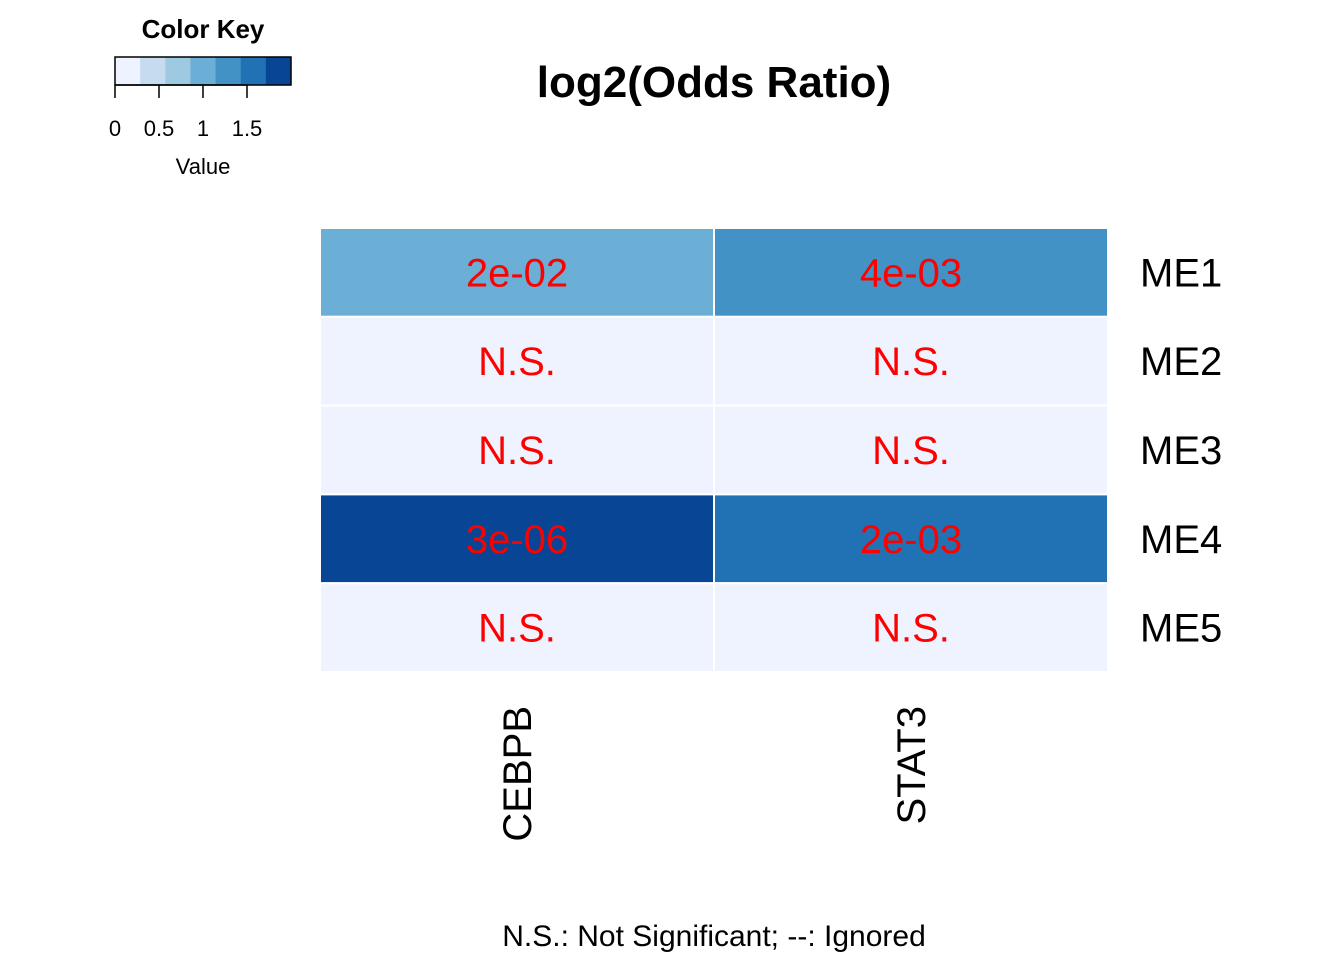 The image size is (1344, 960). What do you see at coordinates (1181, 629) in the screenshot?
I see `row-label: ME5` at bounding box center [1181, 629].